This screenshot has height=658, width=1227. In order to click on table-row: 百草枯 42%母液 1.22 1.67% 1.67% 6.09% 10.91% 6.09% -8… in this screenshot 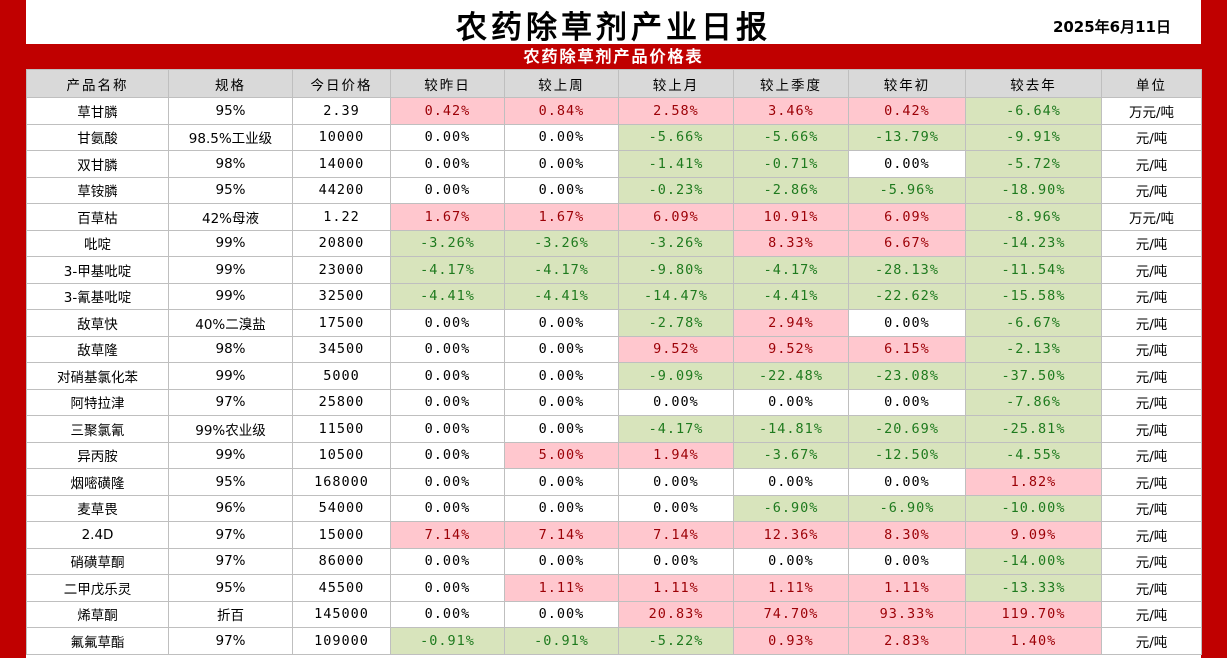, I will do `click(614, 217)`.